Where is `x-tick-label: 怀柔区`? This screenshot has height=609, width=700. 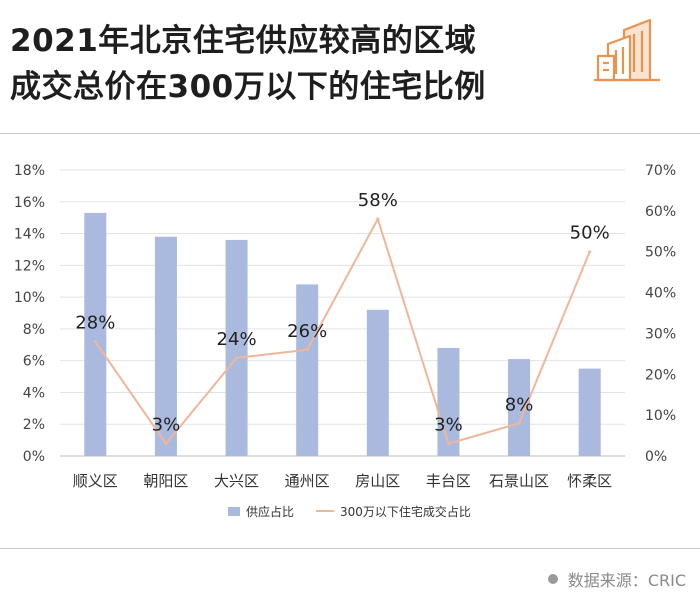 x-tick-label: 怀柔区 is located at coordinates (589, 481).